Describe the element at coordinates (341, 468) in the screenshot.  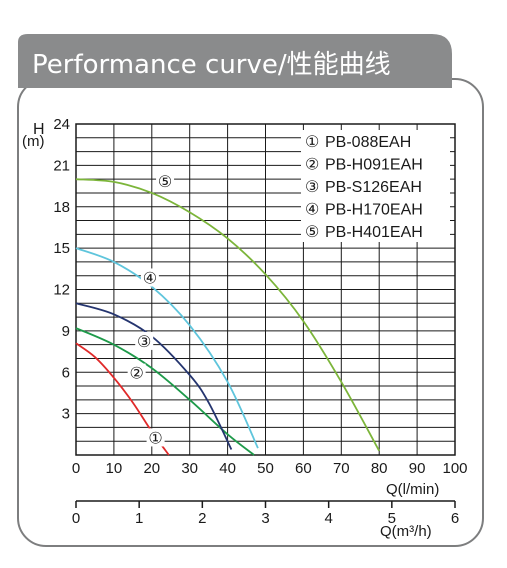
I see `x-tick-label: 70` at that location.